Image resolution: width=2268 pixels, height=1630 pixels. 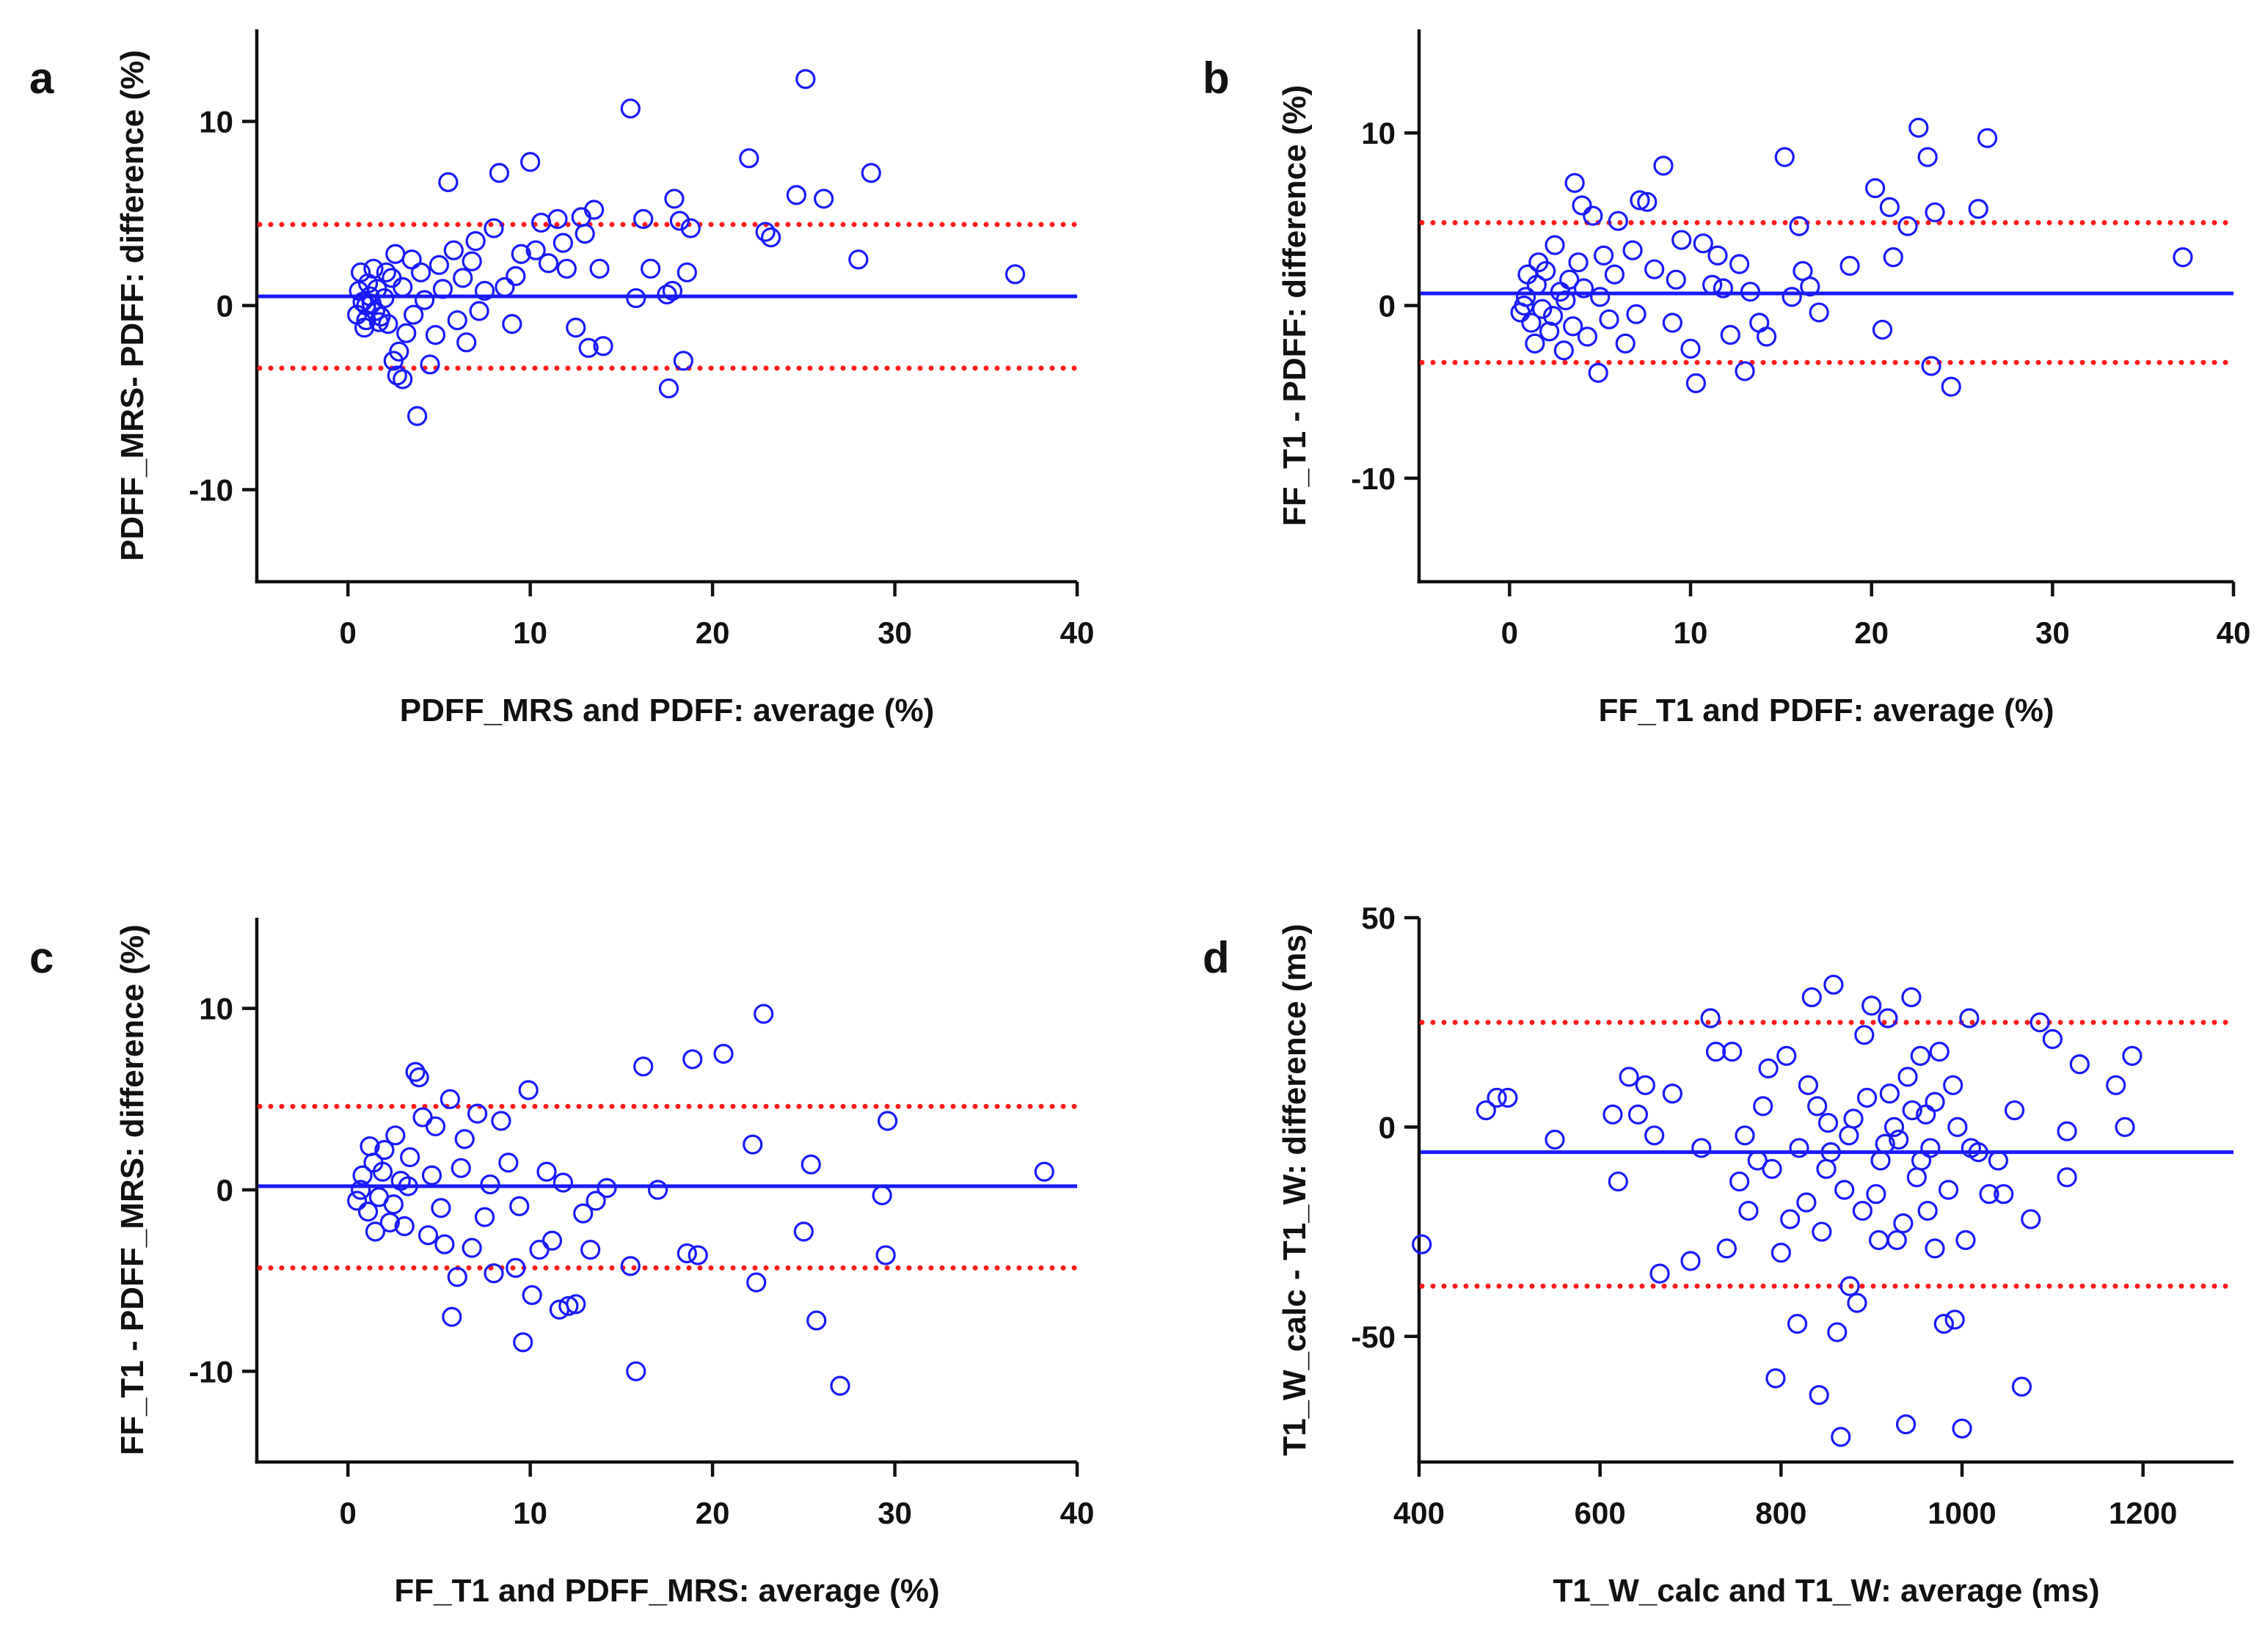 I want to click on x-axis-title: PDFF_MRS and PDFF: average (%), so click(x=667, y=710).